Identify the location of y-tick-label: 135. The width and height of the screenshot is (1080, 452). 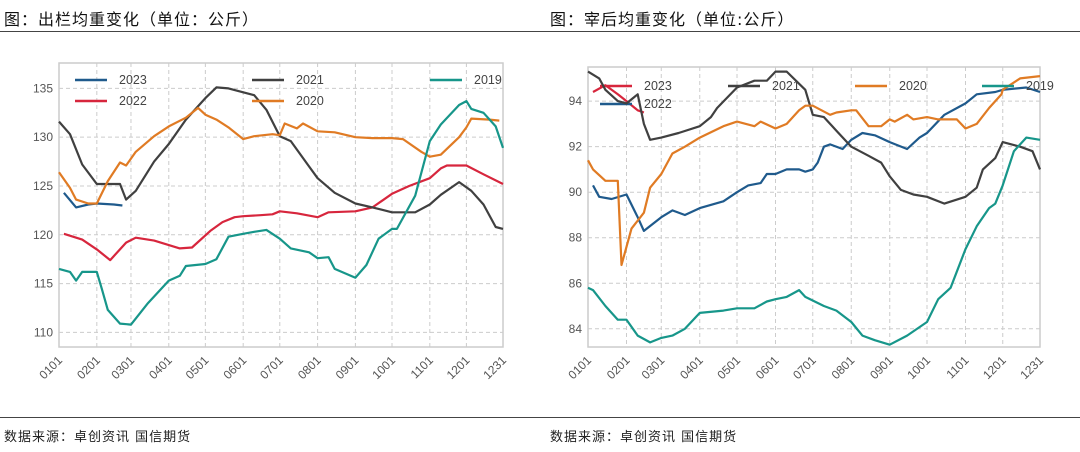
(43, 88).